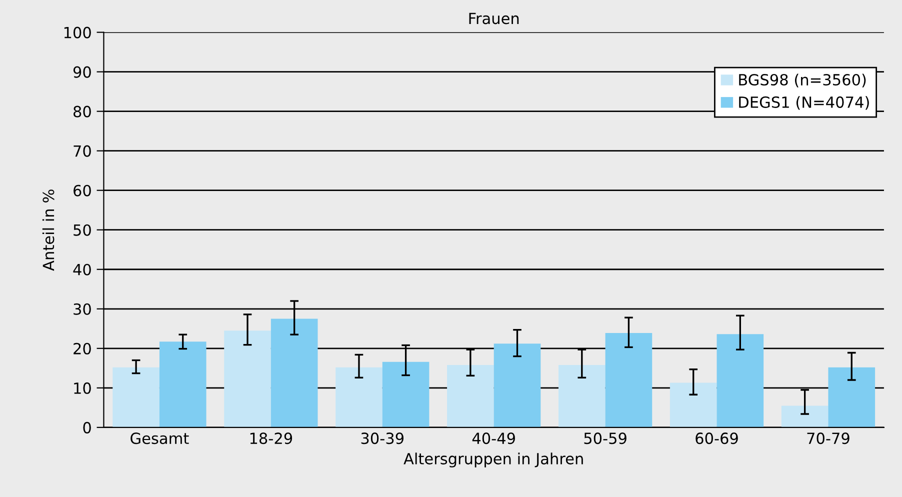 Image resolution: width=902 pixels, height=497 pixels. I want to click on x-tick-label: 40-49, so click(493, 438).